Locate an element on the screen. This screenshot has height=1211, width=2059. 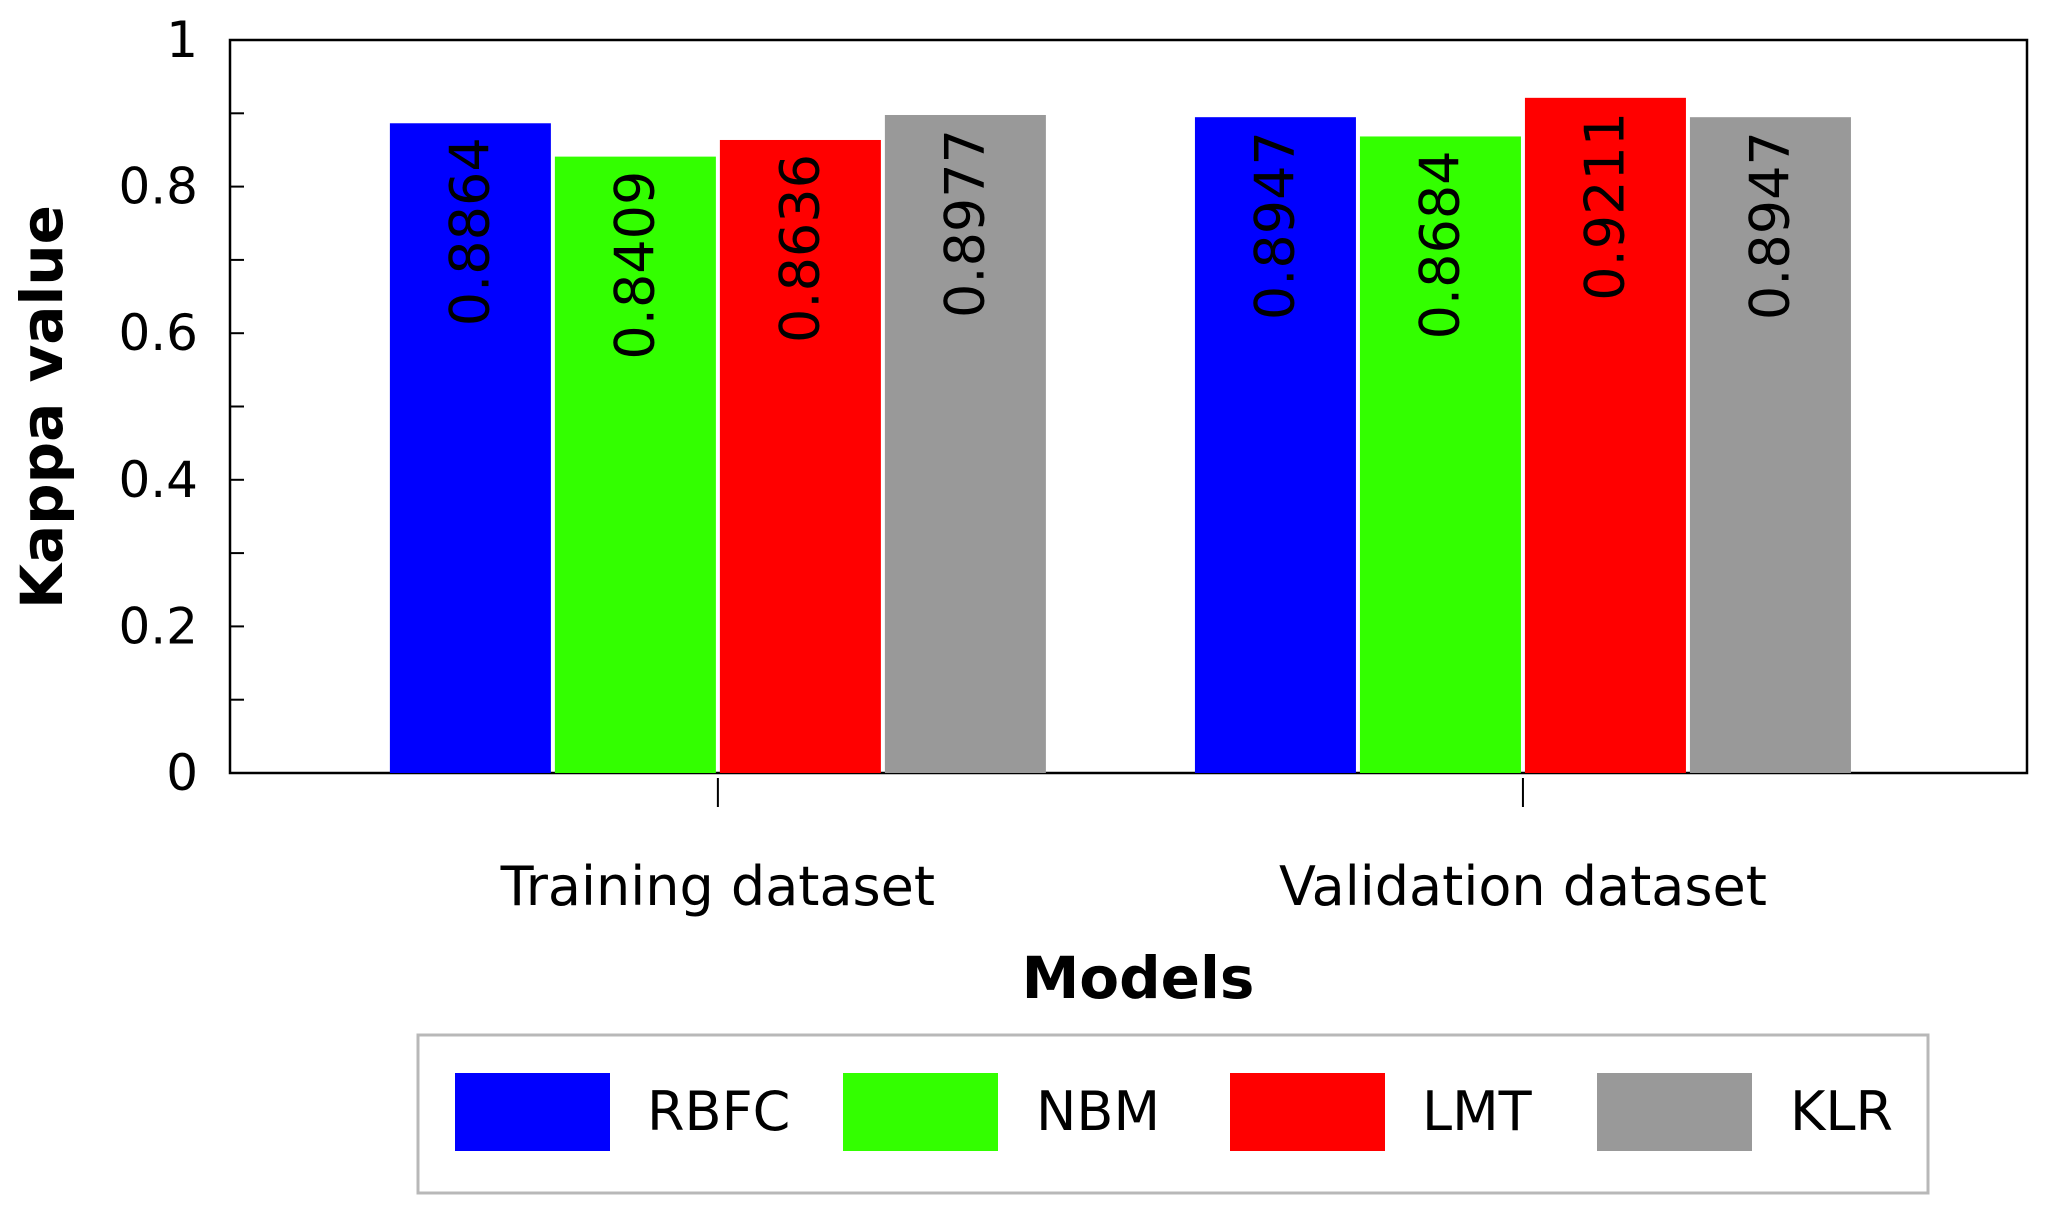
x-axis: Training dataset Validation dataset is located at coordinates (1133, 848).